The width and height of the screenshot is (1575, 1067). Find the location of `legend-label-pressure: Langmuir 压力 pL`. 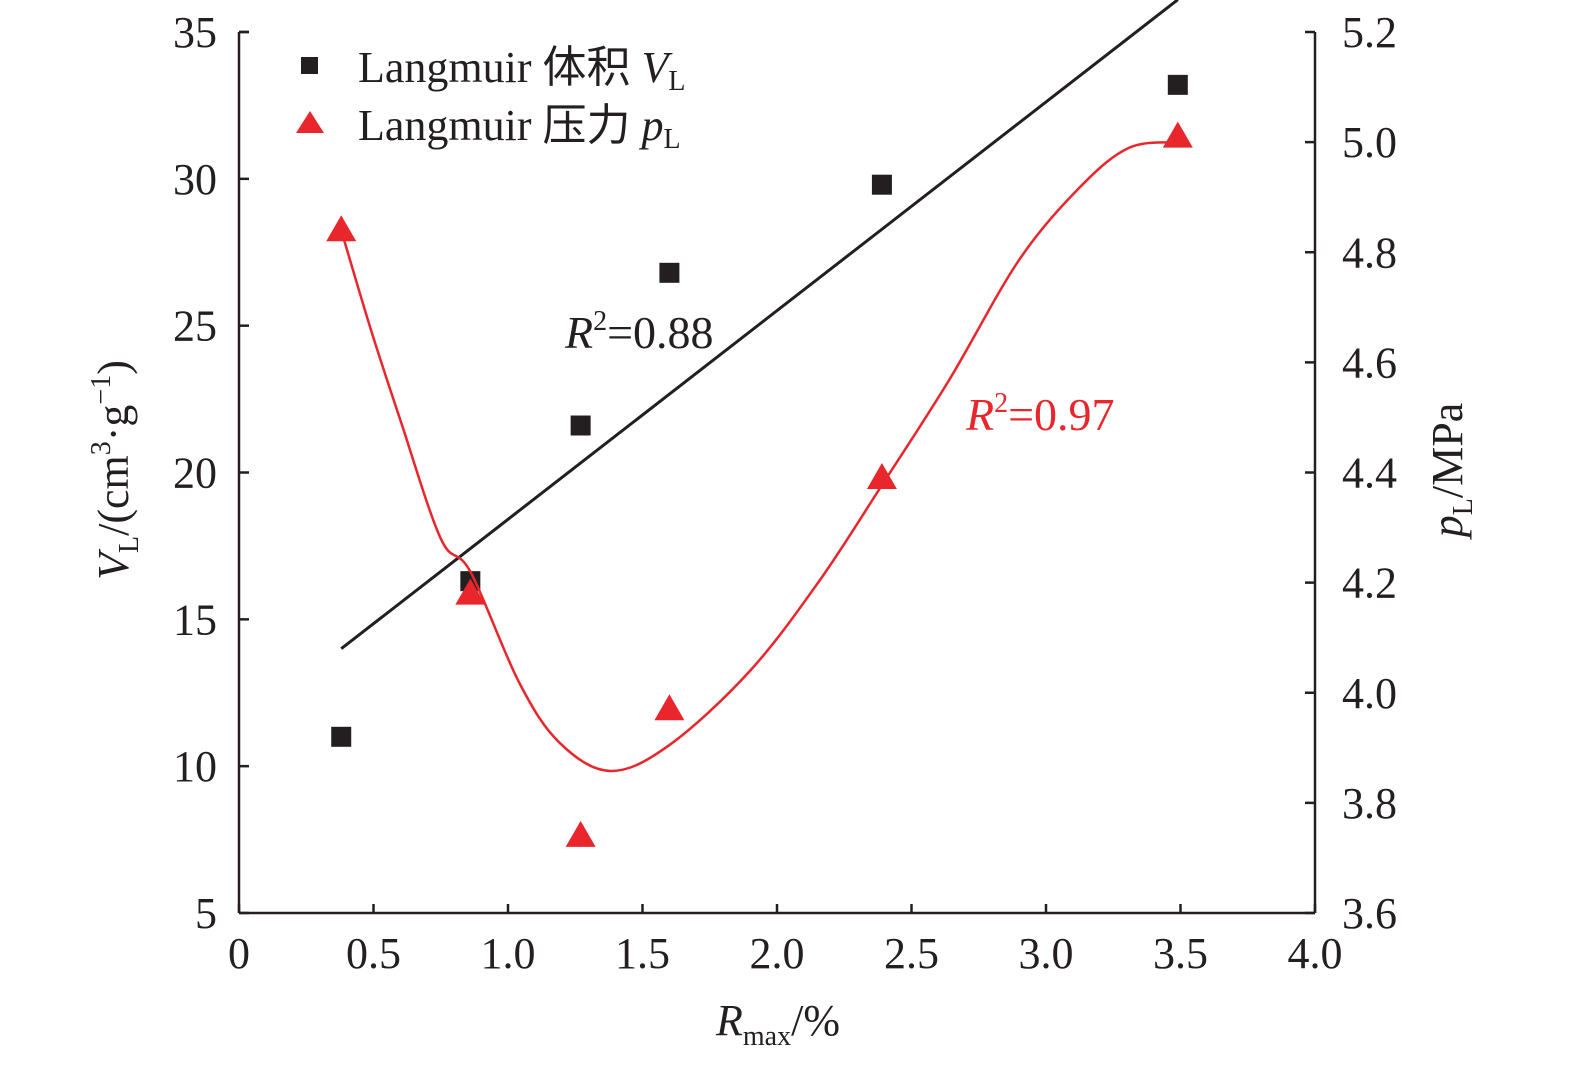

legend-label-pressure: Langmuir 压力 pL is located at coordinates (519, 128).